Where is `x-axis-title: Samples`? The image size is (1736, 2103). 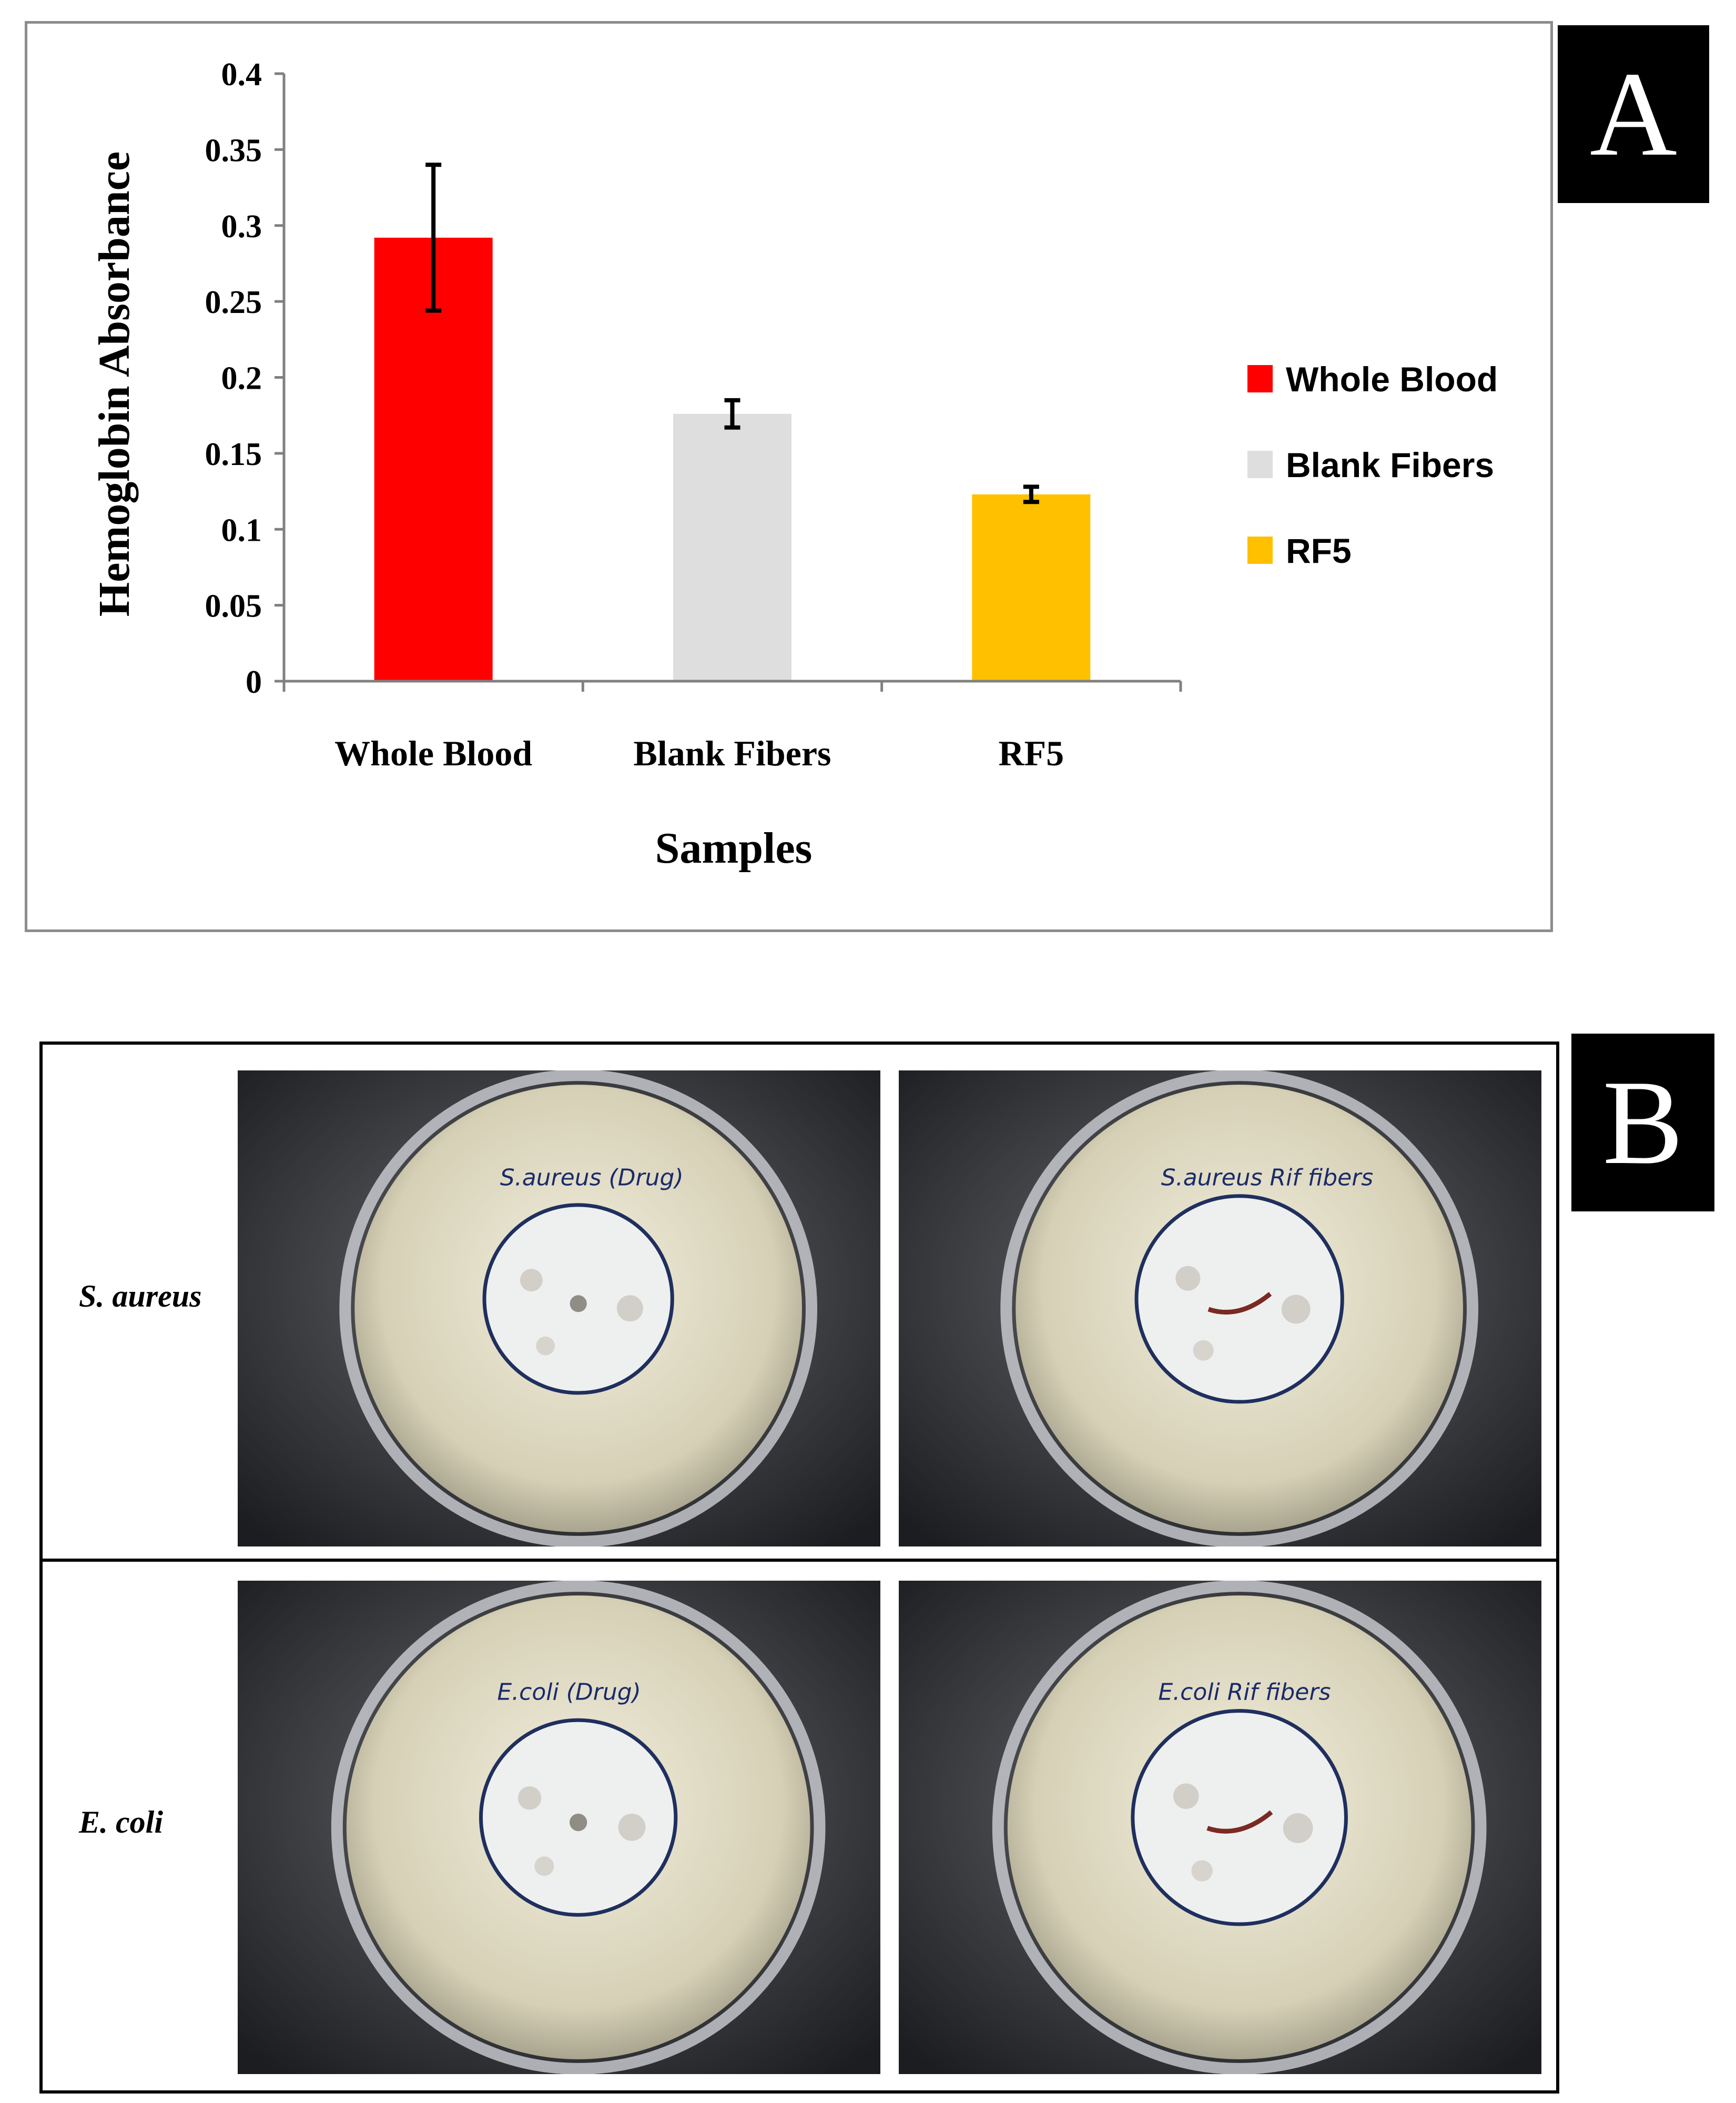
x-axis-title: Samples is located at coordinates (734, 848).